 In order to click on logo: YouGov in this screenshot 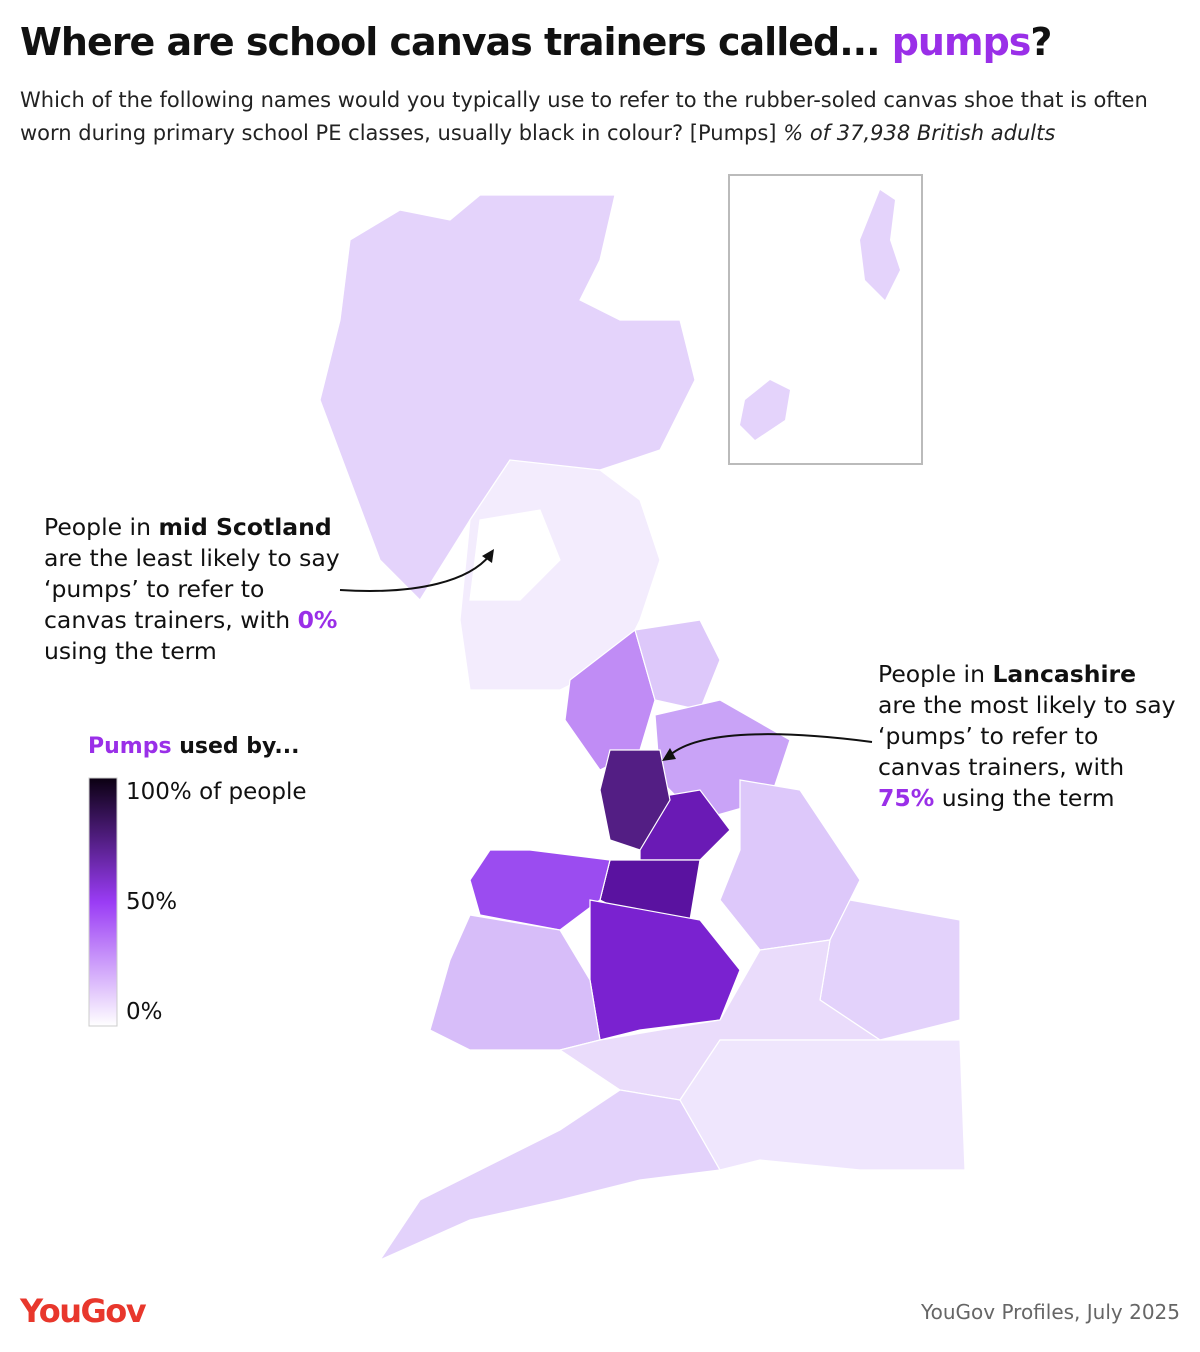, I will do `click(83, 1311)`.